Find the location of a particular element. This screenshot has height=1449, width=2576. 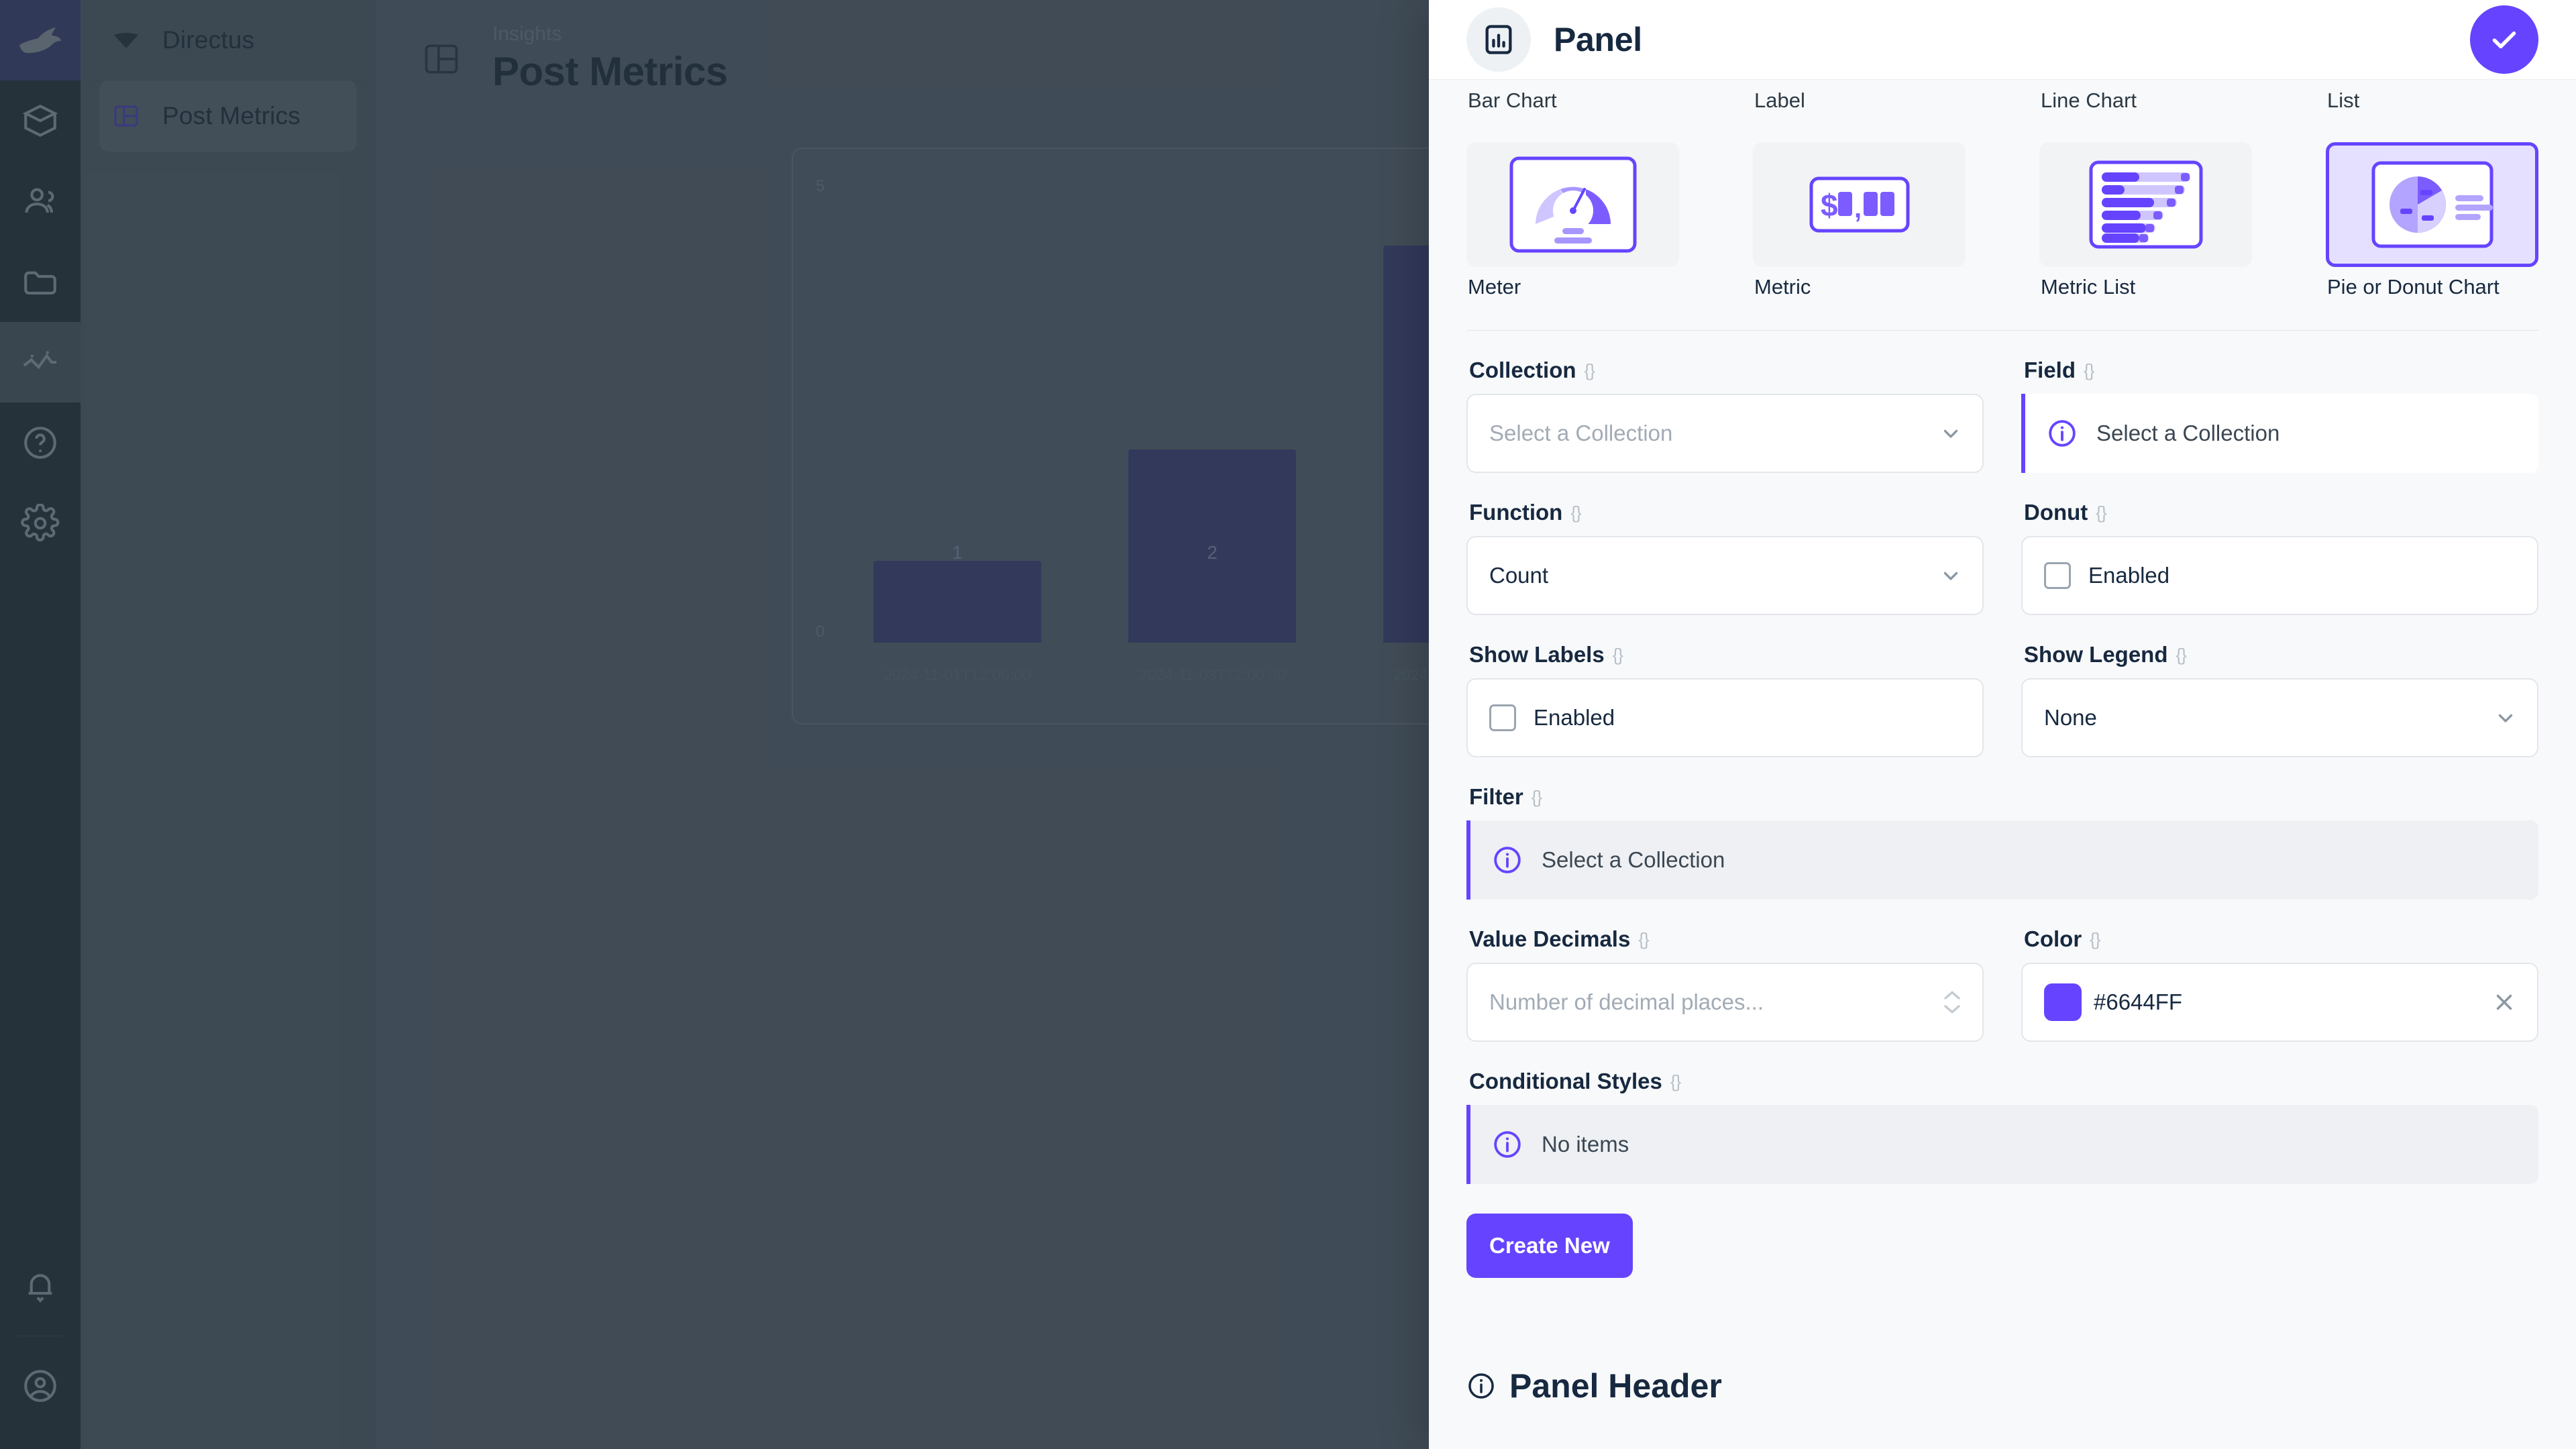

panel-chart-icon is located at coordinates (1498, 39).